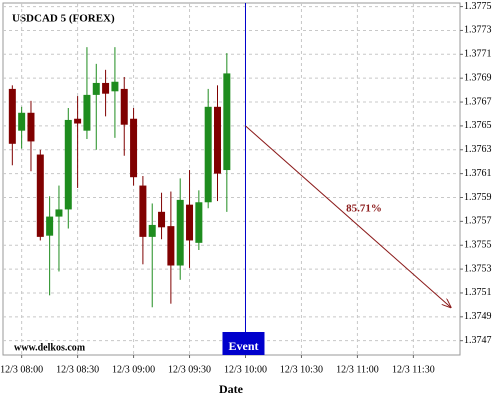 This screenshot has height=400, width=500. What do you see at coordinates (63, 19) in the screenshot?
I see `chart-title: USDCAD 5 (FOREX)` at bounding box center [63, 19].